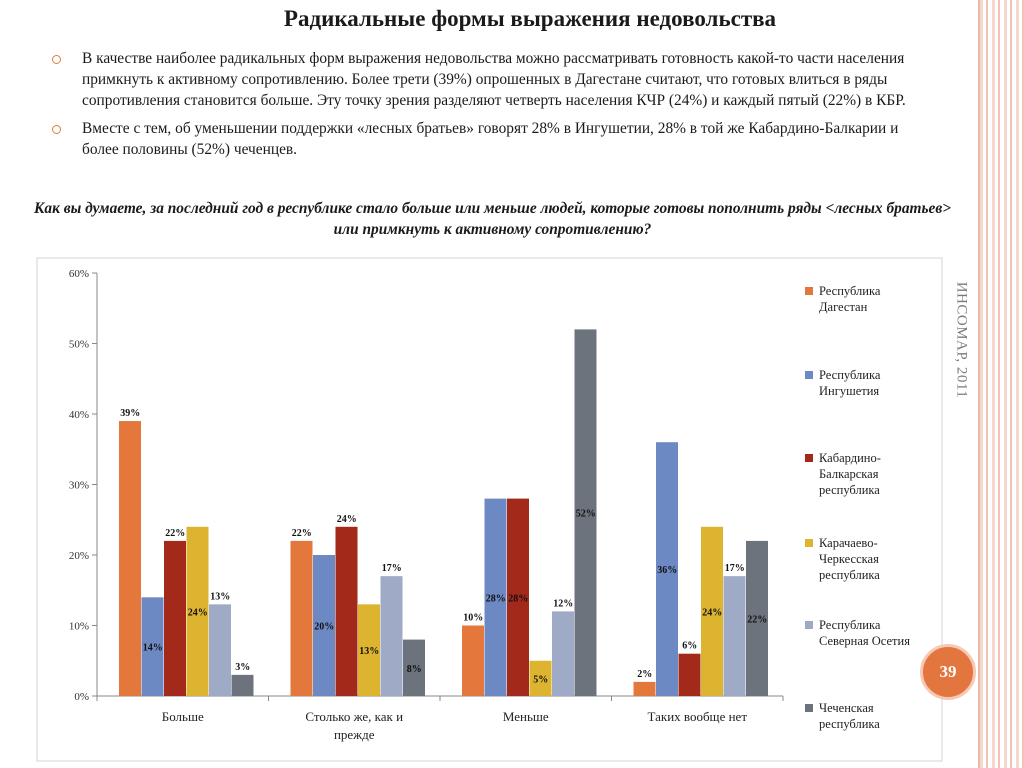 Image resolution: width=1024 pixels, height=768 pixels. What do you see at coordinates (961, 340) in the screenshot?
I see `source-label: ИНСОМАР, 2011` at bounding box center [961, 340].